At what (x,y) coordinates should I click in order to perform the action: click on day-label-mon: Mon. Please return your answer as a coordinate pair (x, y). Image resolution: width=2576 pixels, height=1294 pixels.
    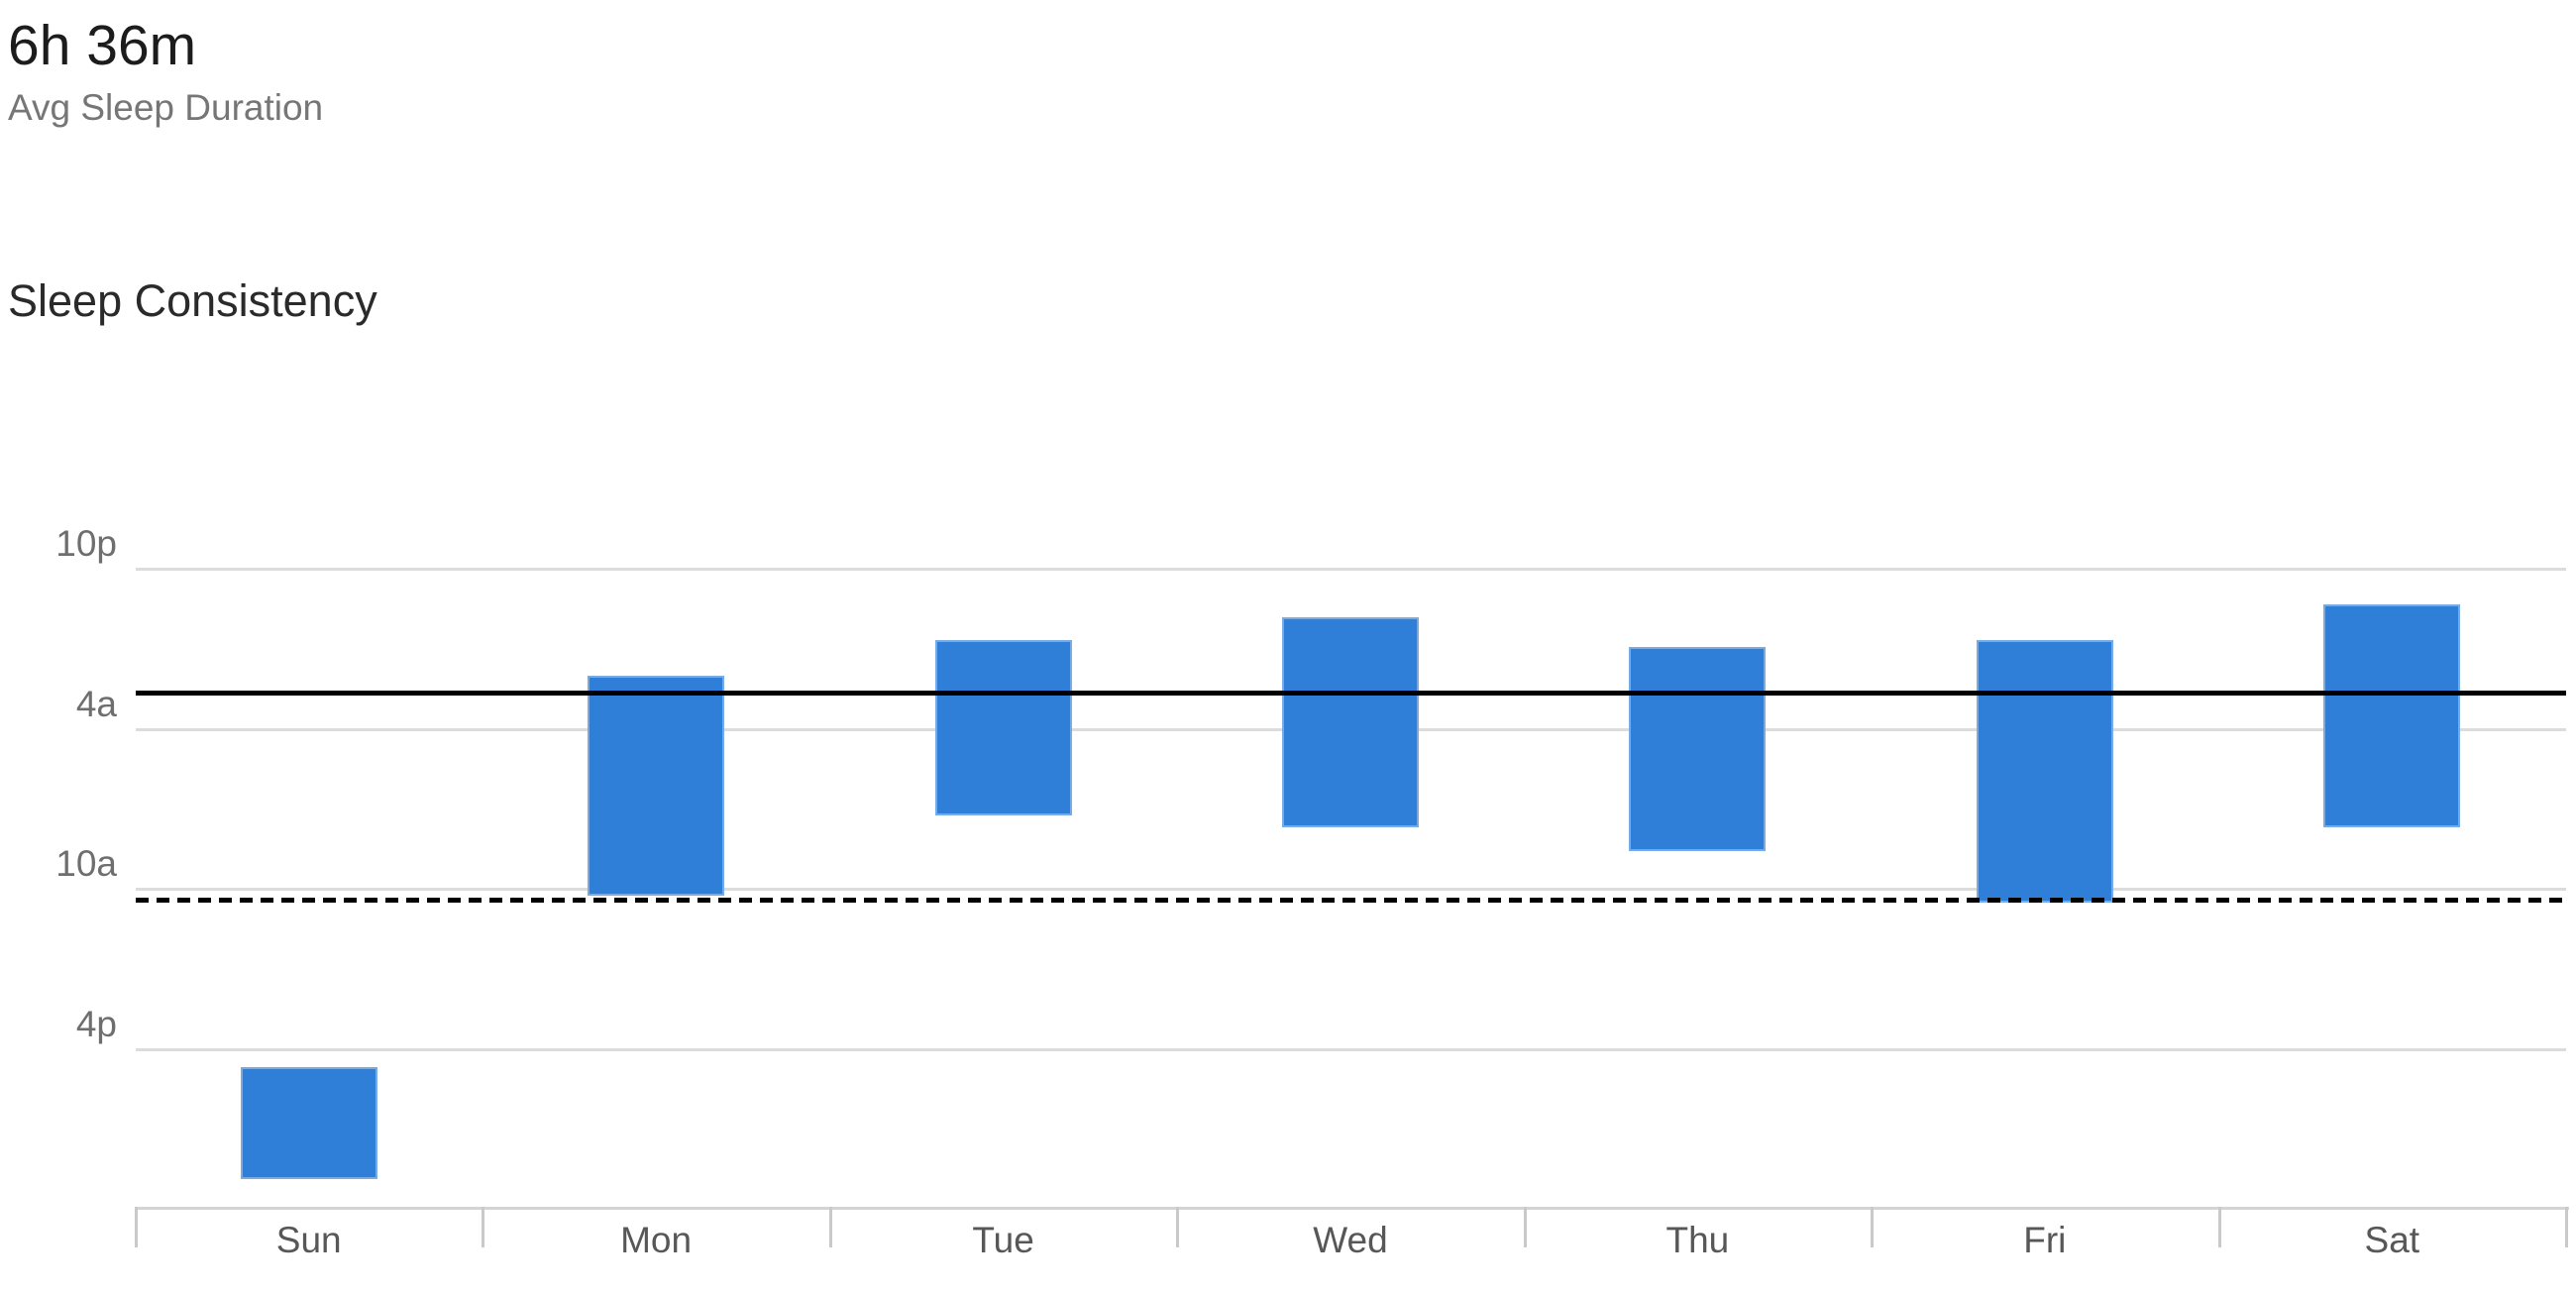
    Looking at the image, I should click on (657, 1240).